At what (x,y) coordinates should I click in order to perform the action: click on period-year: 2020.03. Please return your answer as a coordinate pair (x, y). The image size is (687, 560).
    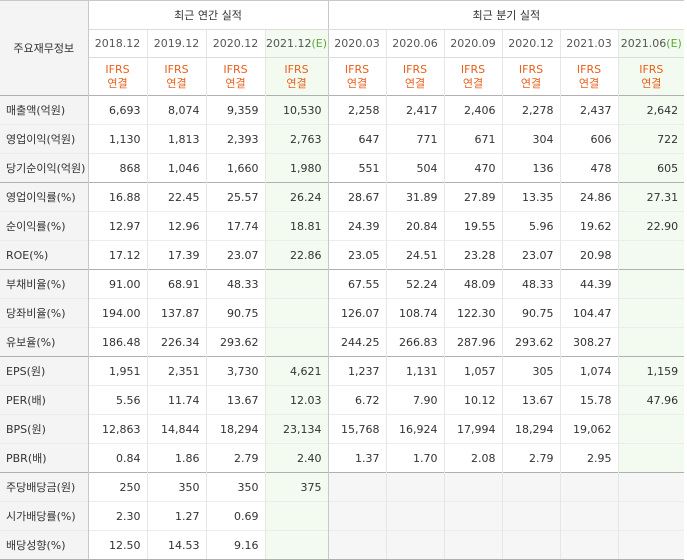
    Looking at the image, I should click on (357, 43).